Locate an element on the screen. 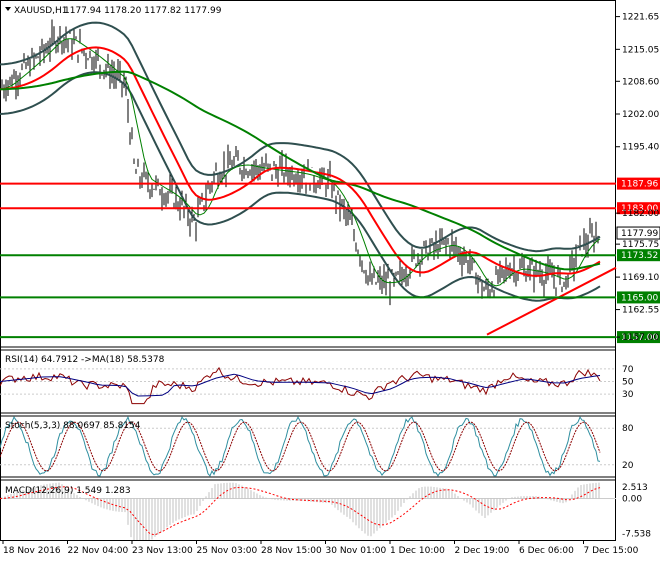  macd-title: MACD(12,26,9) 1.549 1.283 is located at coordinates (68, 491).